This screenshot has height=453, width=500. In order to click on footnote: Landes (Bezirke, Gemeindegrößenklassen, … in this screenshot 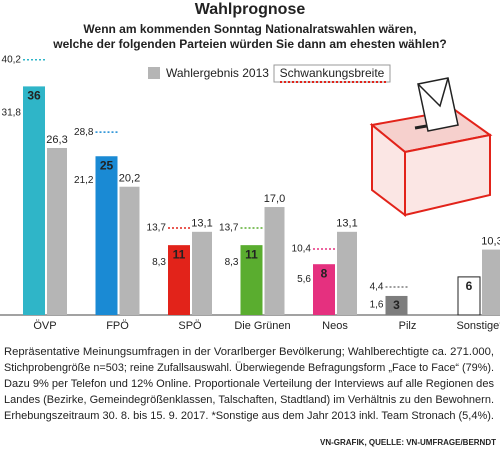, I will do `click(249, 400)`.